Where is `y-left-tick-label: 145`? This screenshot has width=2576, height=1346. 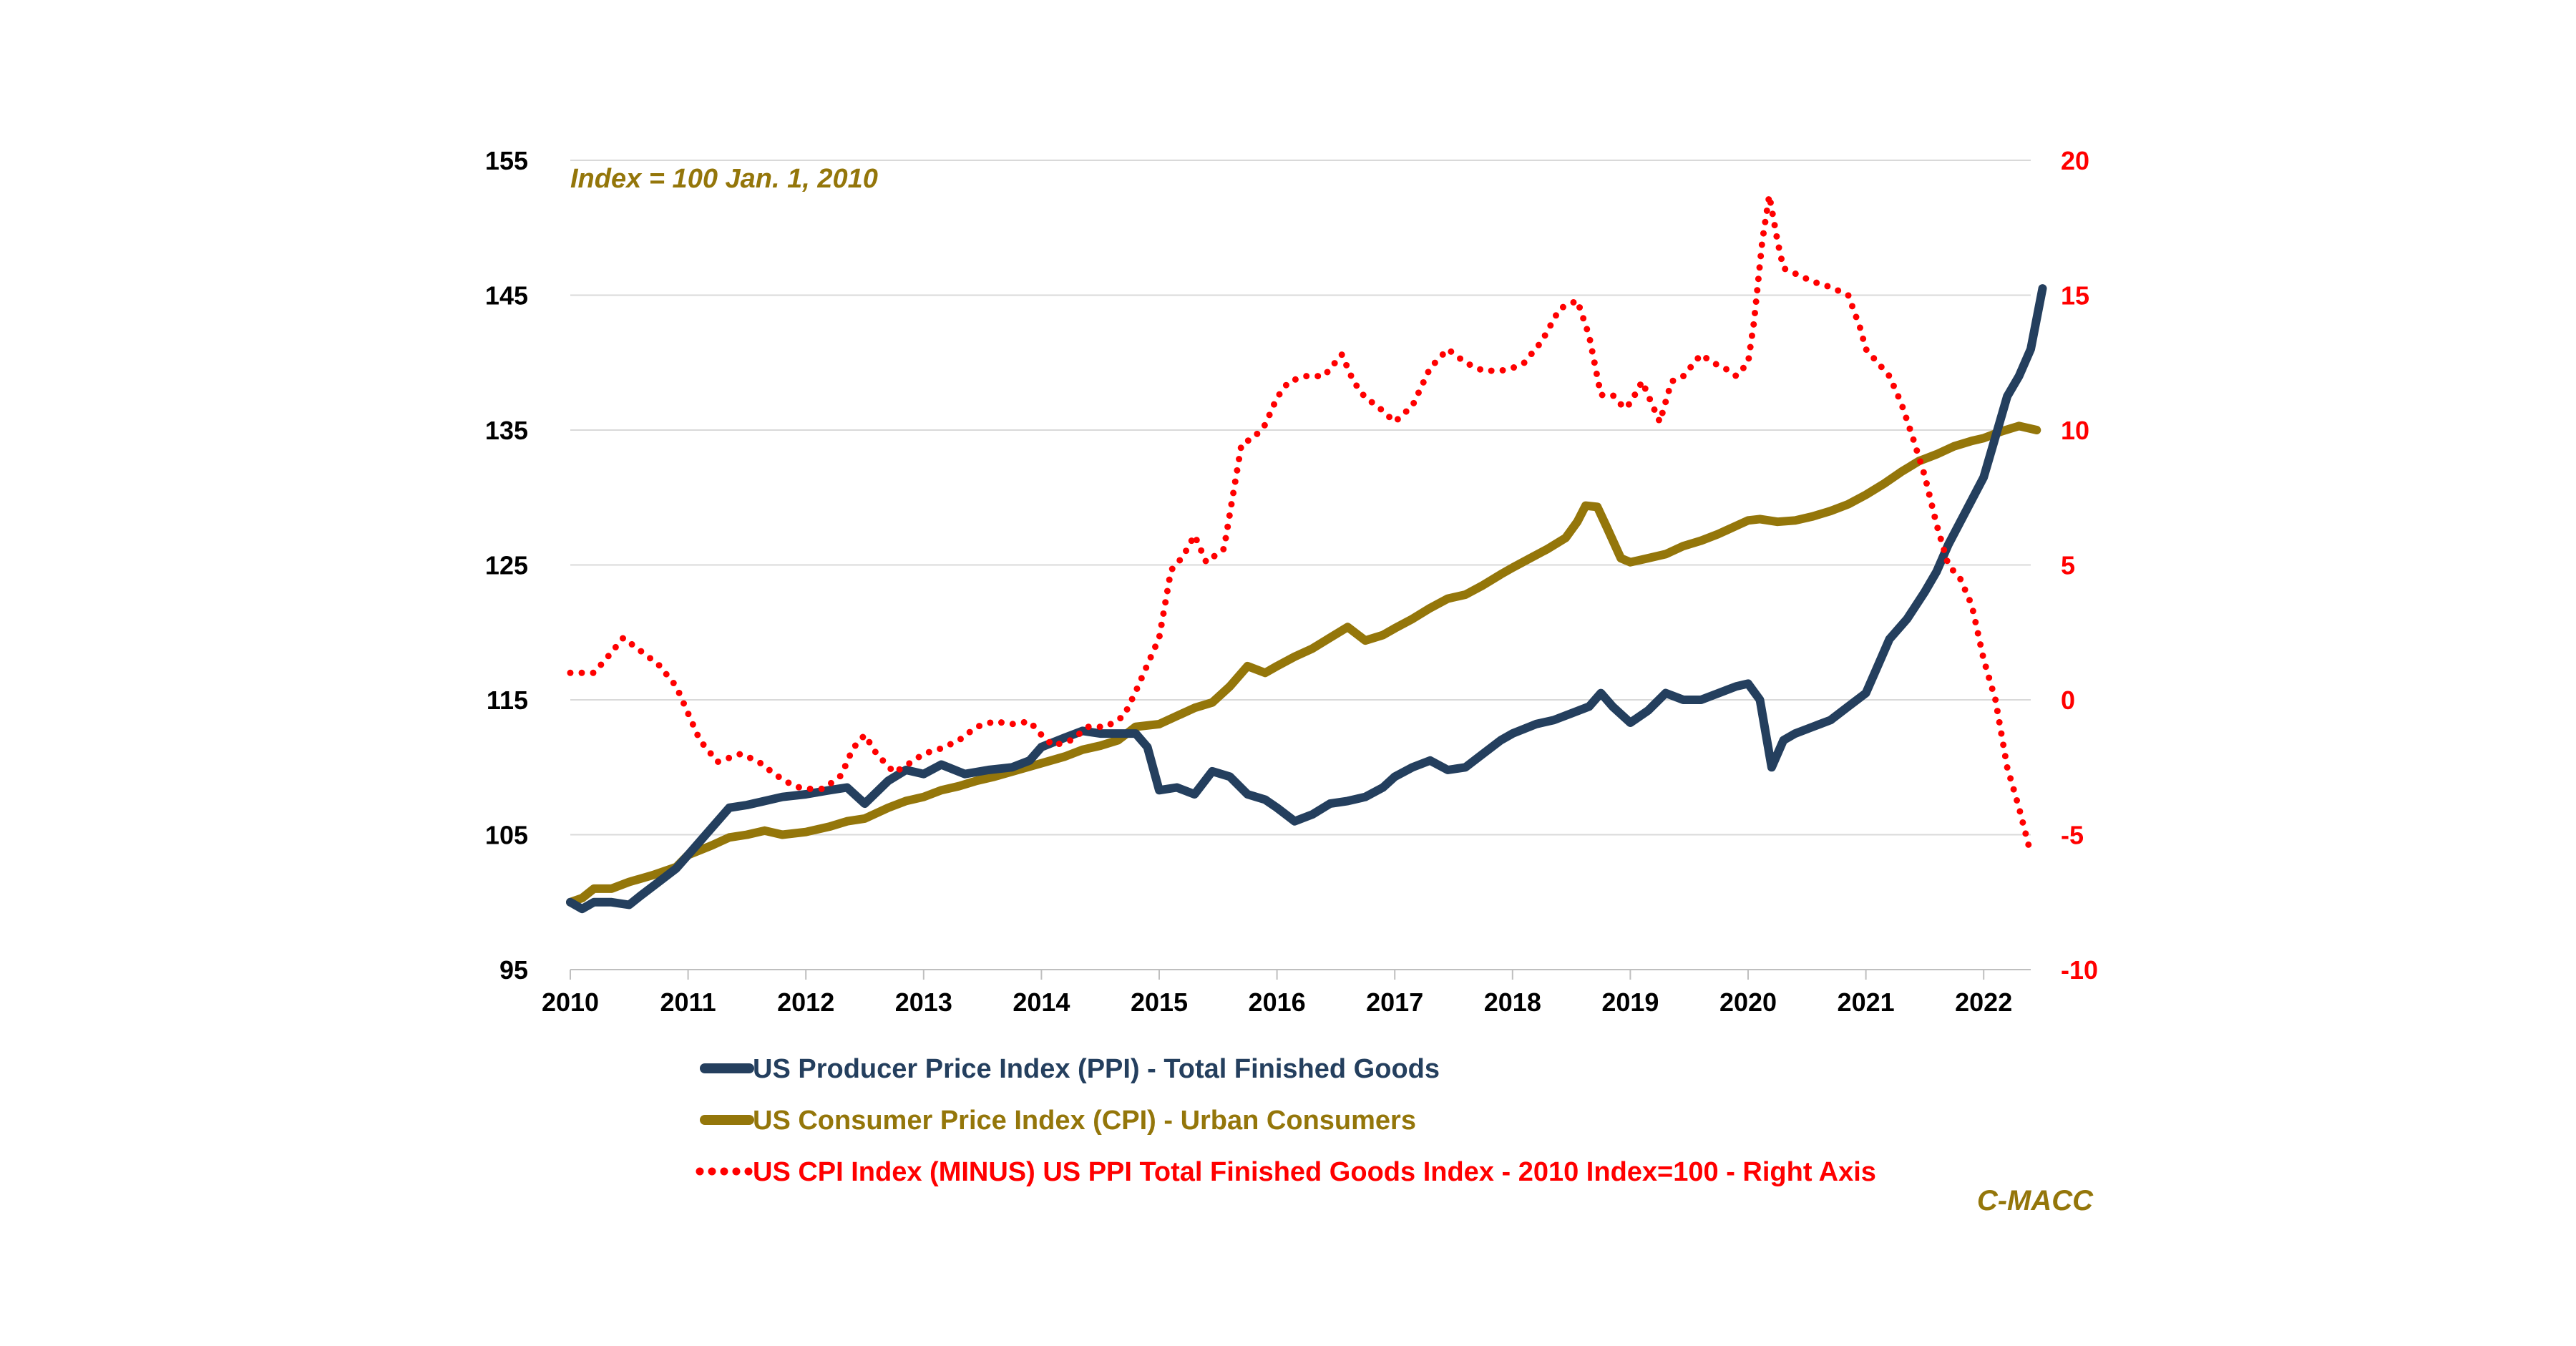
y-left-tick-label: 145 is located at coordinates (506, 296).